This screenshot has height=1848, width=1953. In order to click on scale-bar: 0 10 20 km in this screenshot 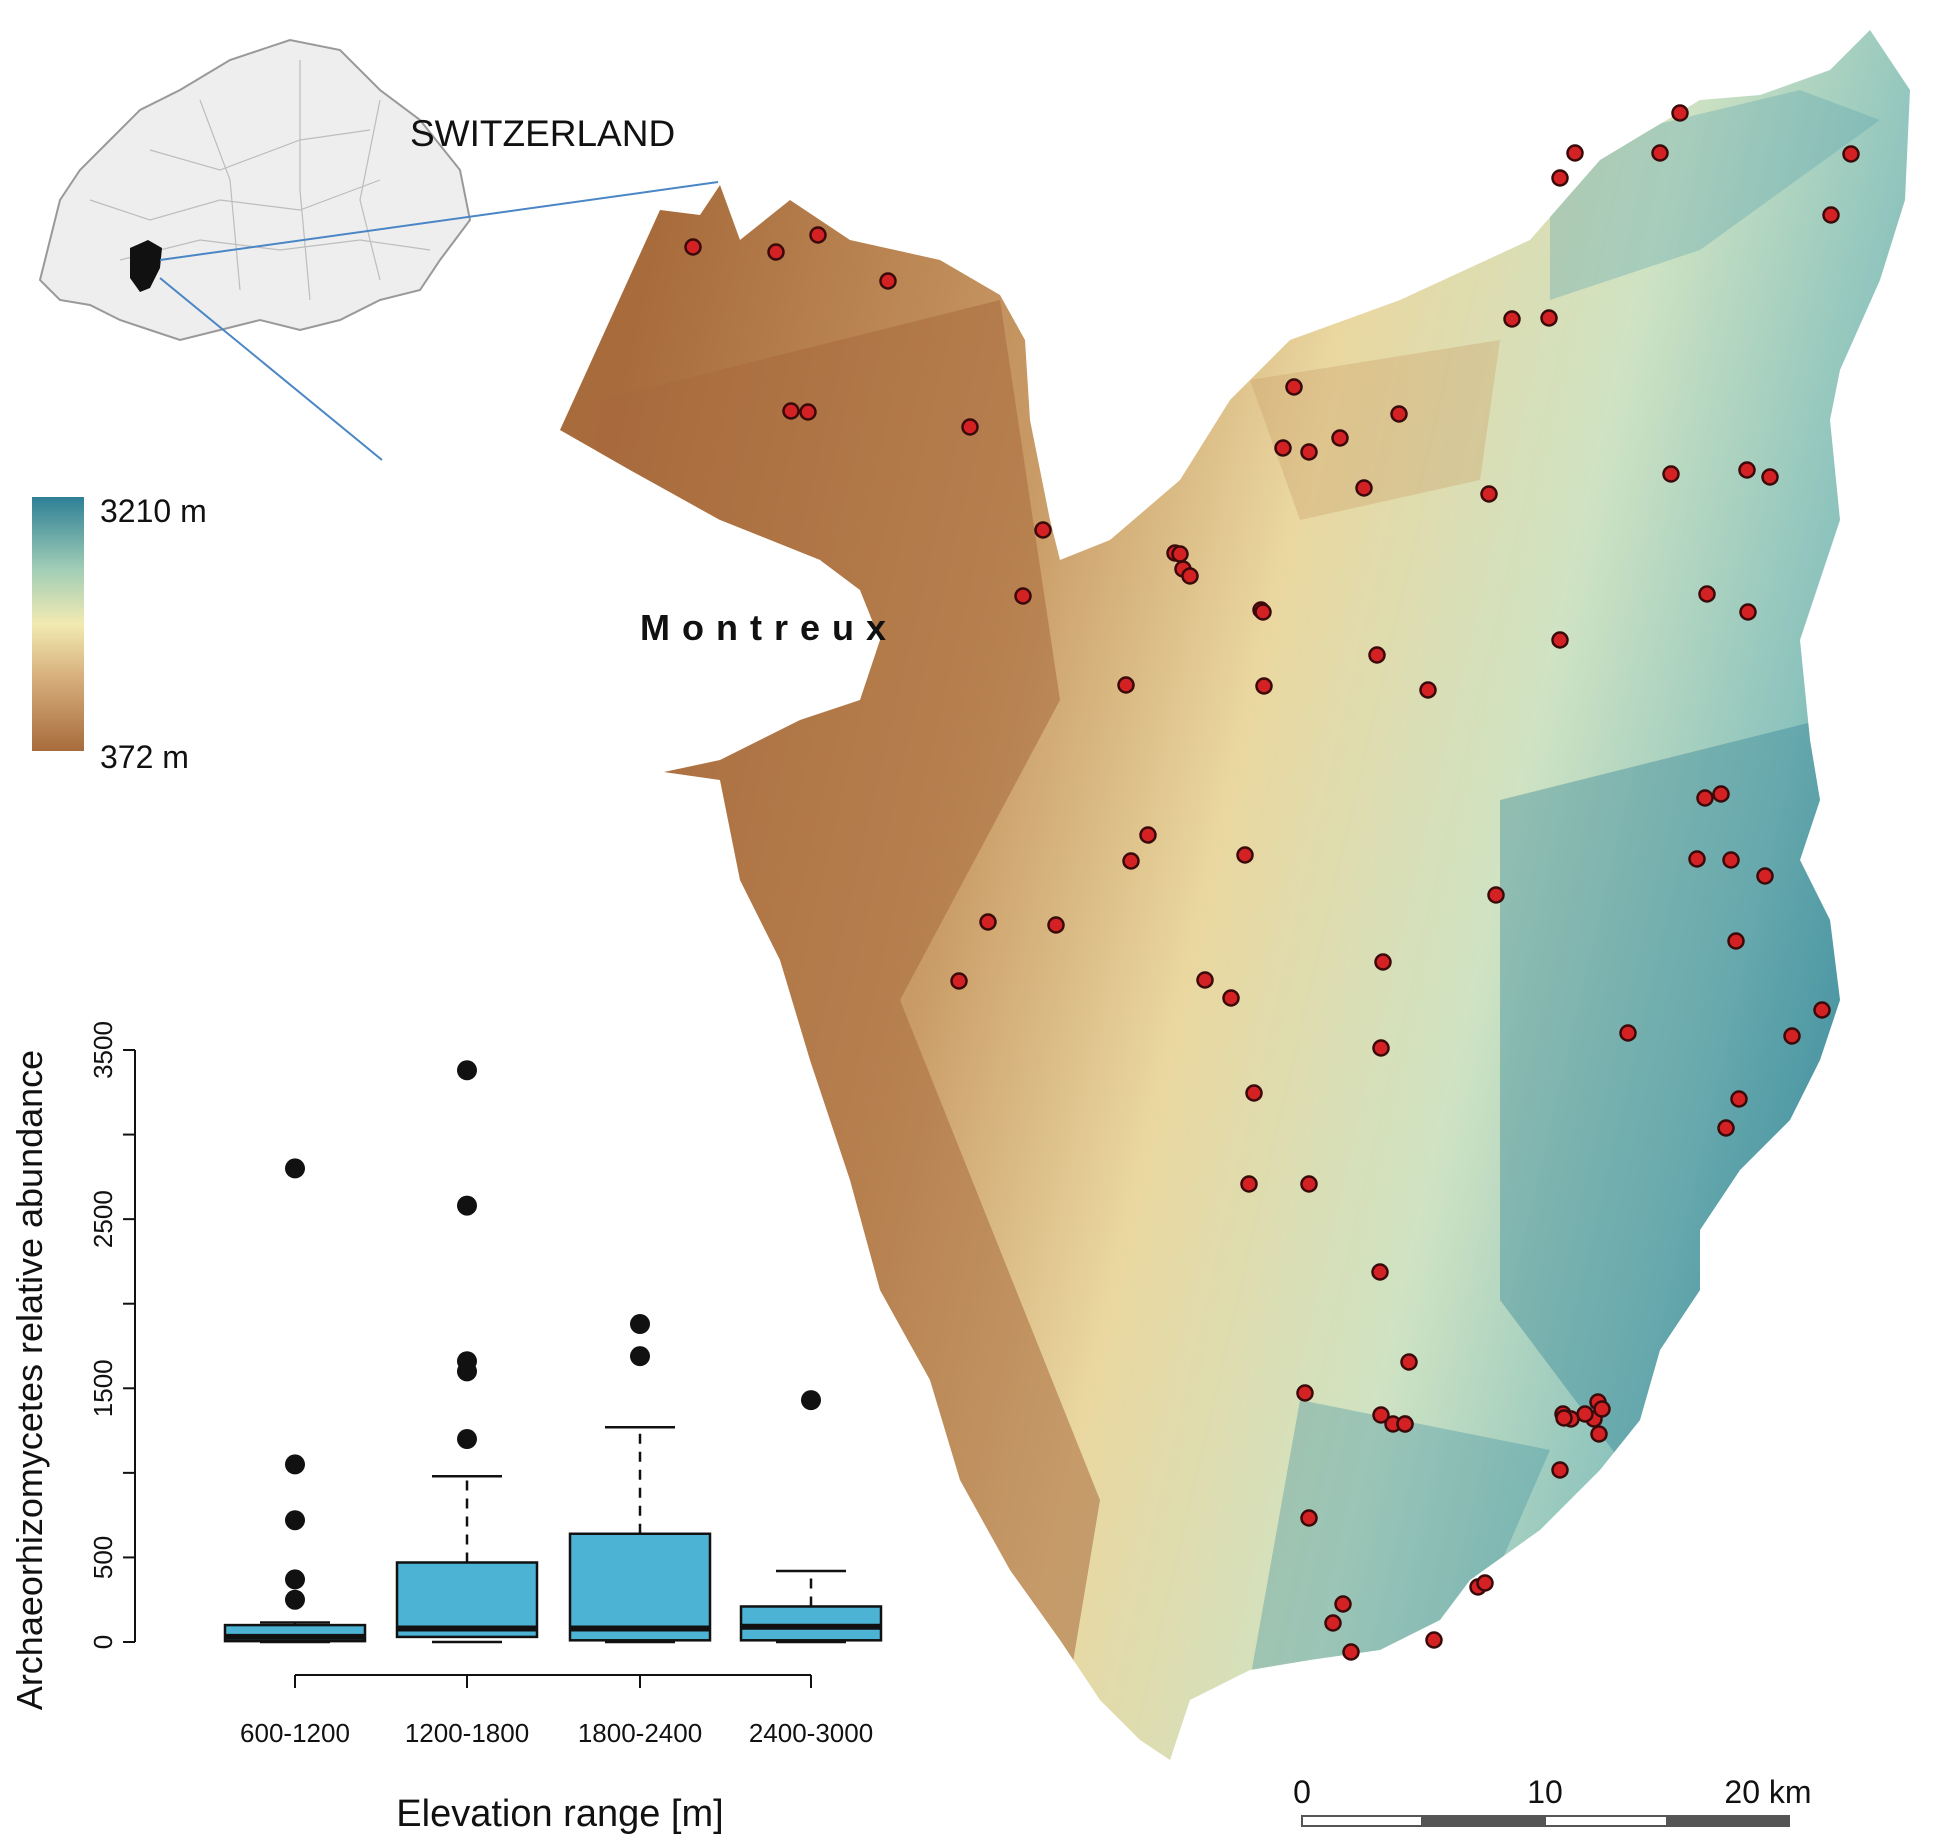, I will do `click(1552, 1800)`.